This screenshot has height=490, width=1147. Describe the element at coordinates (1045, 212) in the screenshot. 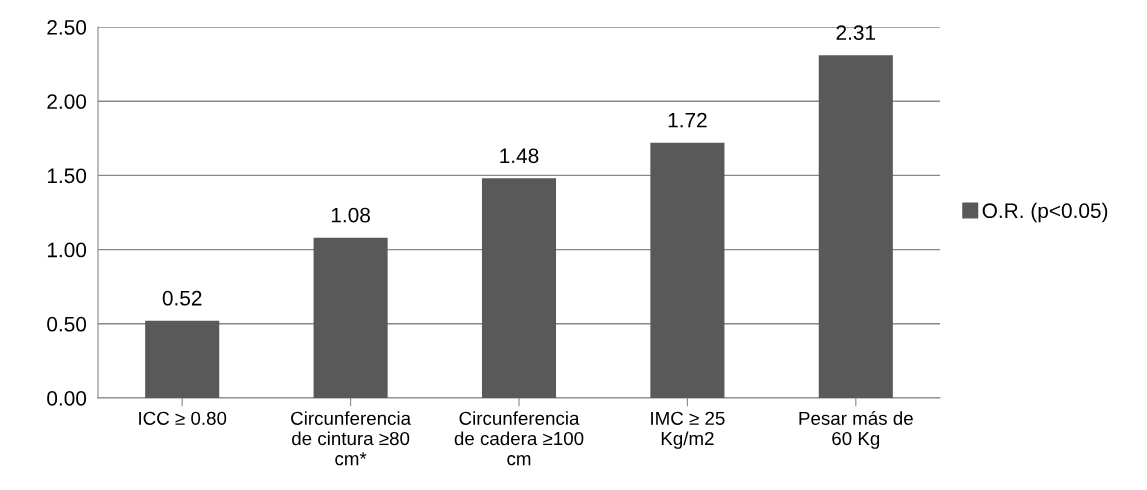

I see `legend-label: O.R. (p<0.05)` at that location.